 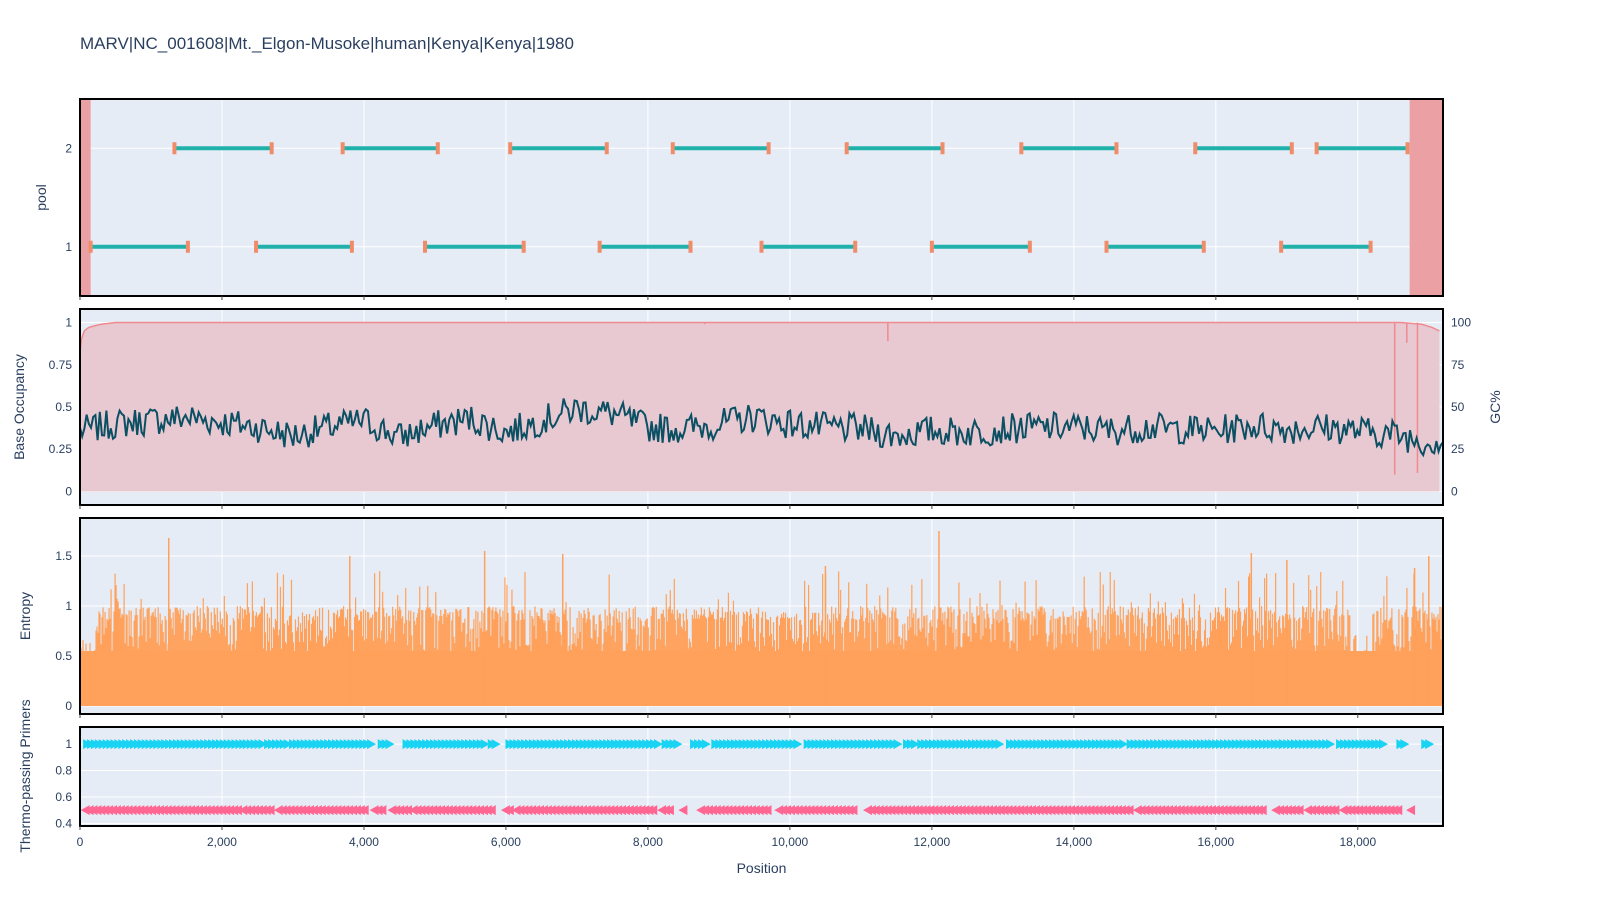 What do you see at coordinates (68, 148) in the screenshot?
I see `y-tick-label: 2` at bounding box center [68, 148].